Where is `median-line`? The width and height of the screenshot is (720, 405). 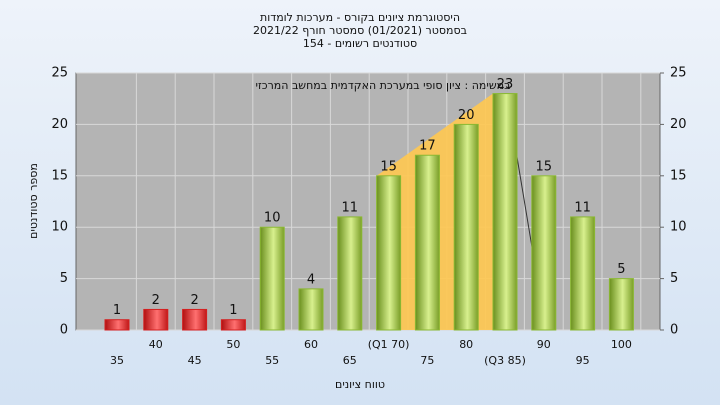
median-line is located at coordinates (524, 201).